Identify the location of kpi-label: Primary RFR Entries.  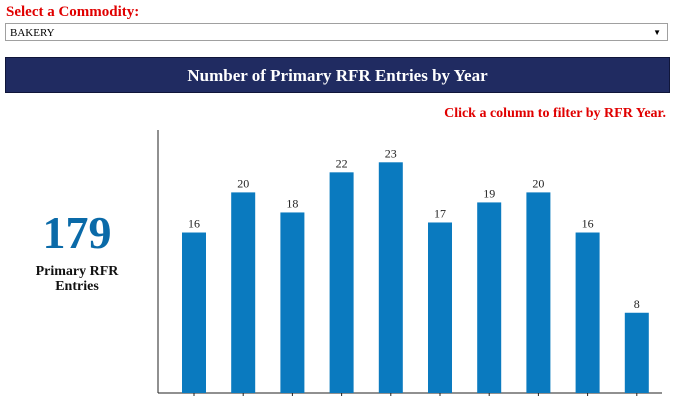
(77, 279).